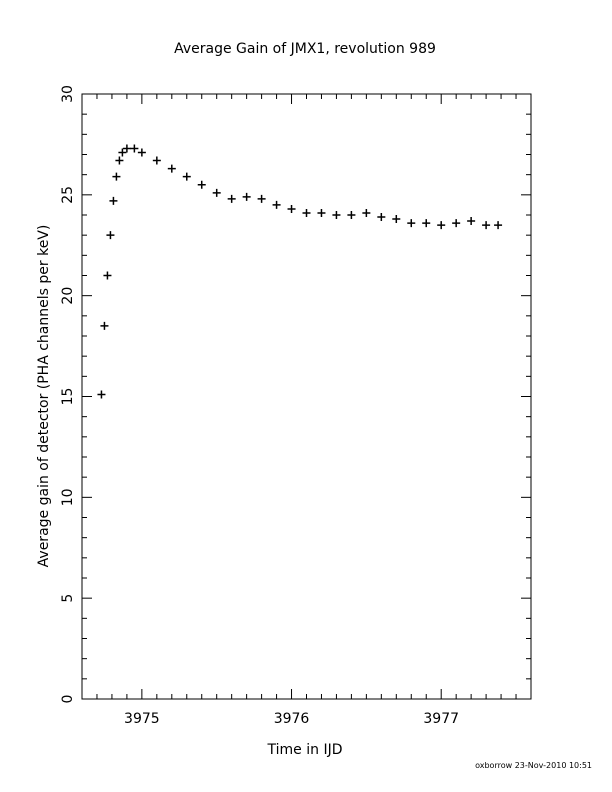 The width and height of the screenshot is (612, 792). What do you see at coordinates (68, 497) in the screenshot?
I see `y-tick-label: 10` at bounding box center [68, 497].